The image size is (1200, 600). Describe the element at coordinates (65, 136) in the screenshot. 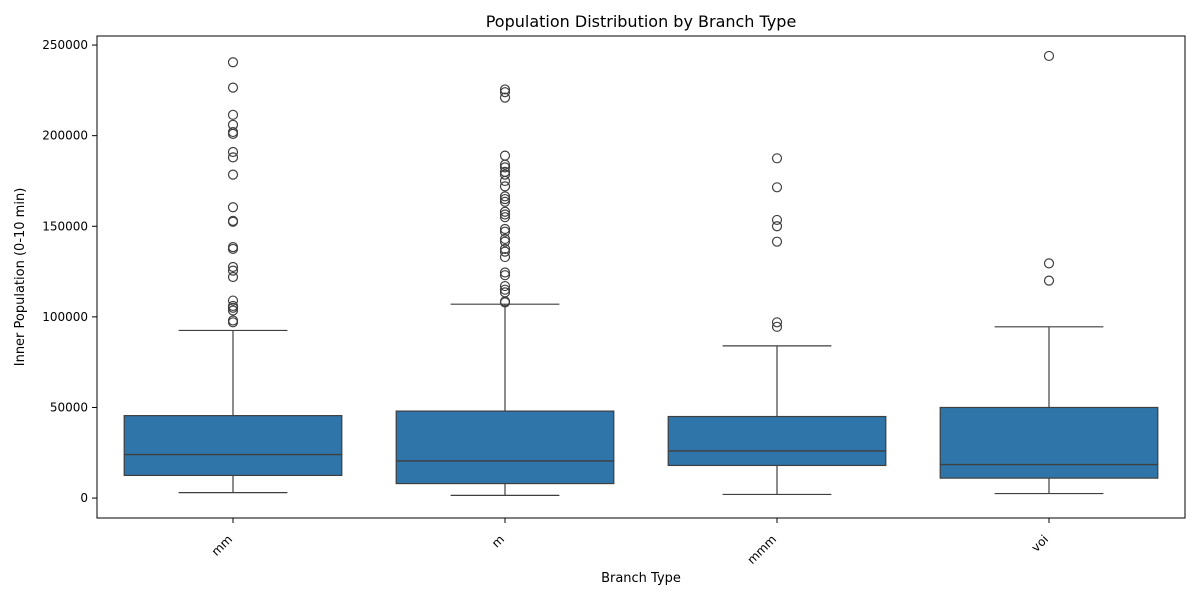

I see `y-tick-label: 200000` at that location.